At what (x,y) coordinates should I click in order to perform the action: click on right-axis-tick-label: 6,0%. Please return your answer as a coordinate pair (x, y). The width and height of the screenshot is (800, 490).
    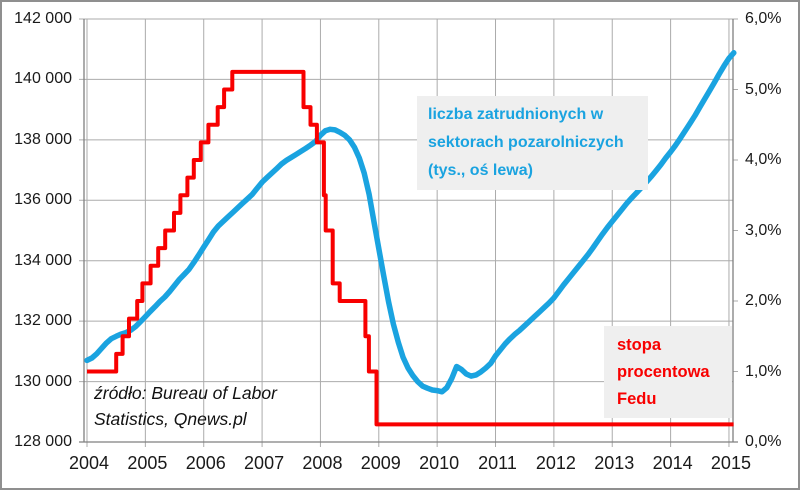
    Looking at the image, I should click on (763, 18).